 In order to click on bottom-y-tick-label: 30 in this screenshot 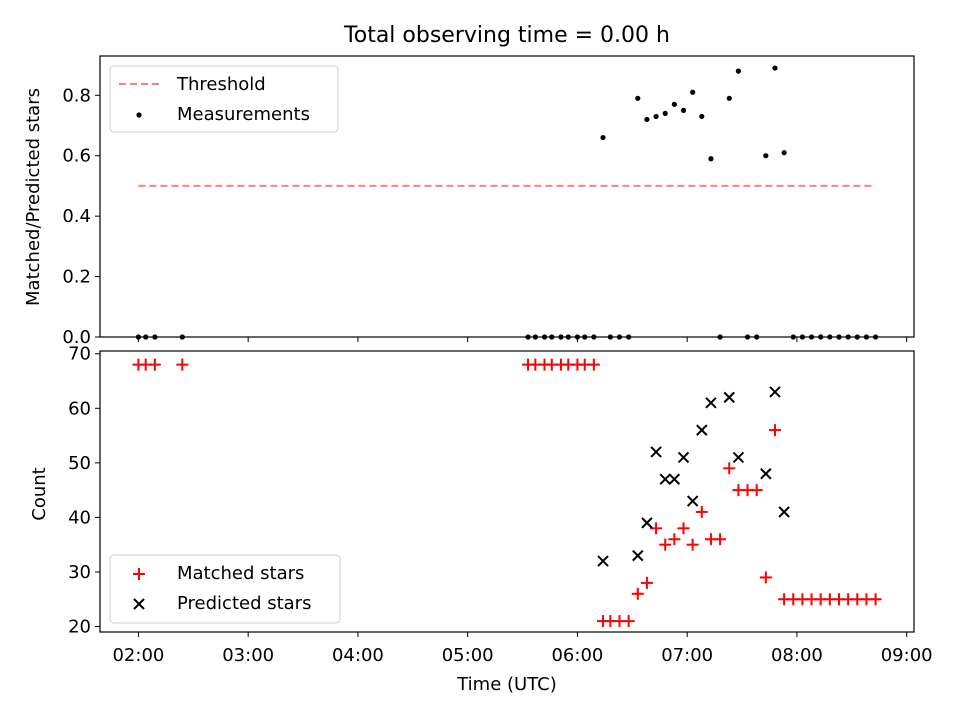, I will do `click(79, 572)`.